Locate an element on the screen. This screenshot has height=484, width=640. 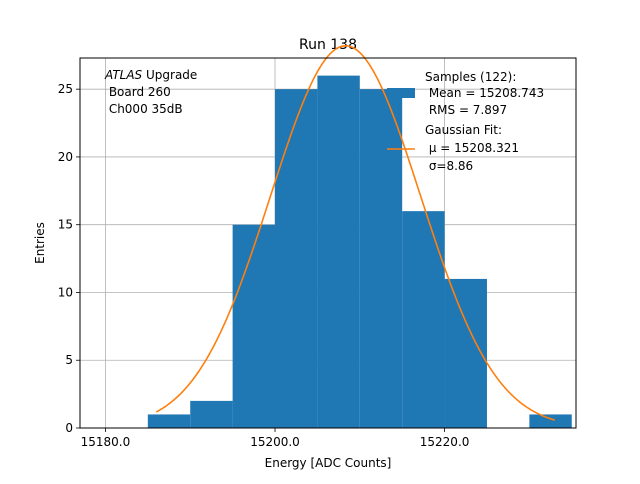
y-axis-label: Entries is located at coordinates (40, 243).